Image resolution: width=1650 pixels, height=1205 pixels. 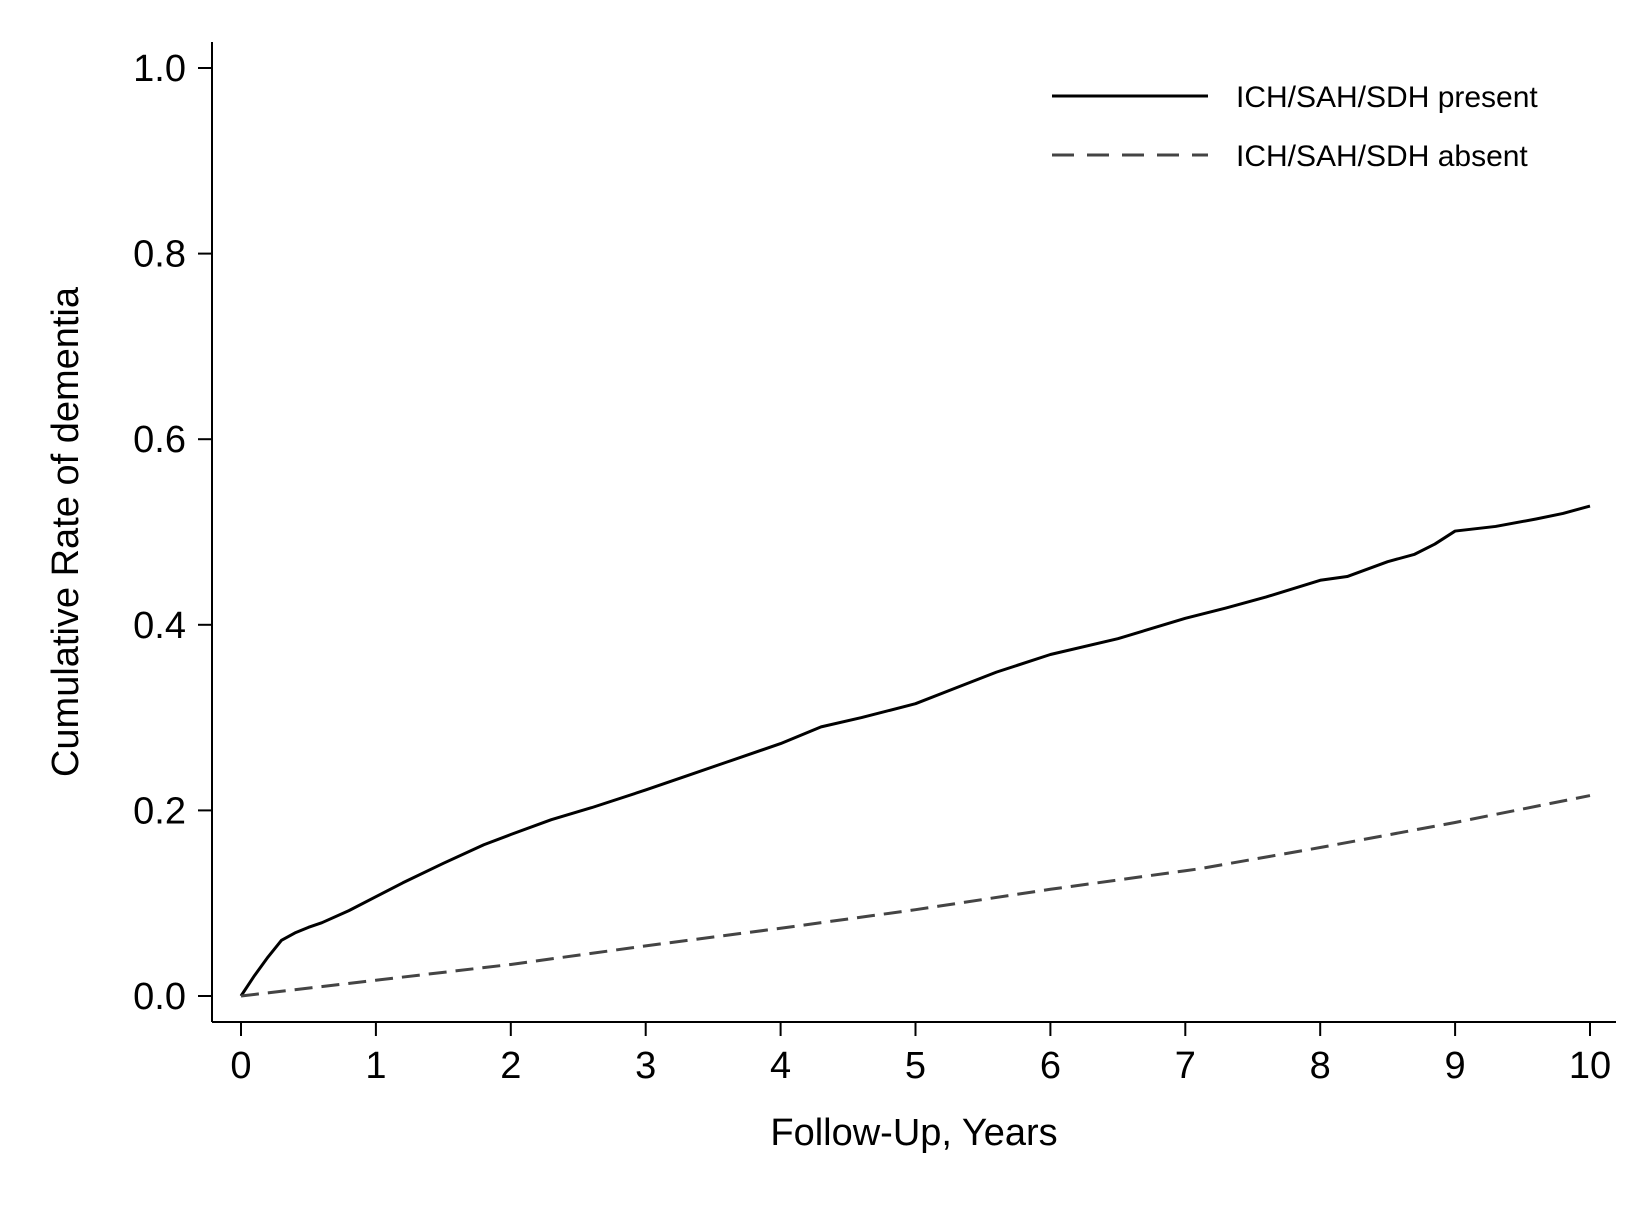 I want to click on x-tick-label: 9, so click(x=1455, y=1066).